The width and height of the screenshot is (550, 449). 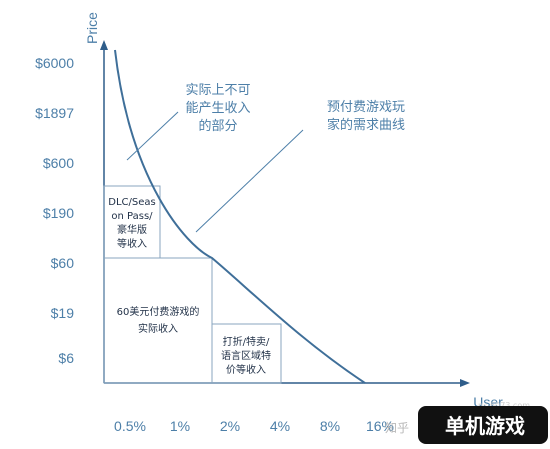 What do you see at coordinates (132, 229) in the screenshot?
I see `dlc-label: 豪华版` at bounding box center [132, 229].